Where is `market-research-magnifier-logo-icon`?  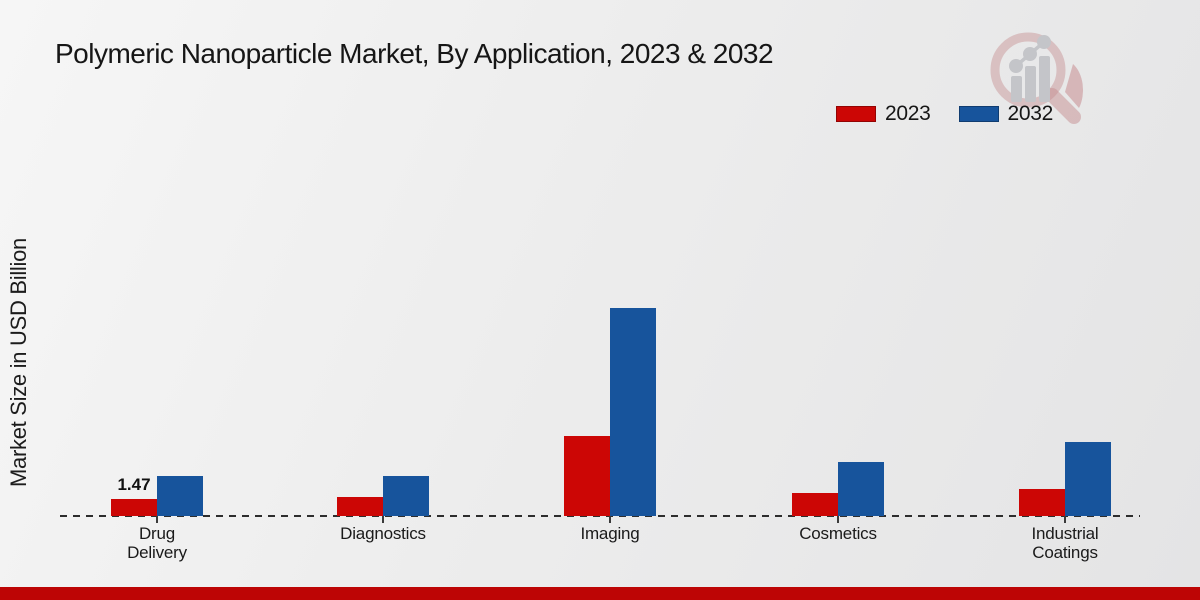 market-research-magnifier-logo-icon is located at coordinates (1037, 78).